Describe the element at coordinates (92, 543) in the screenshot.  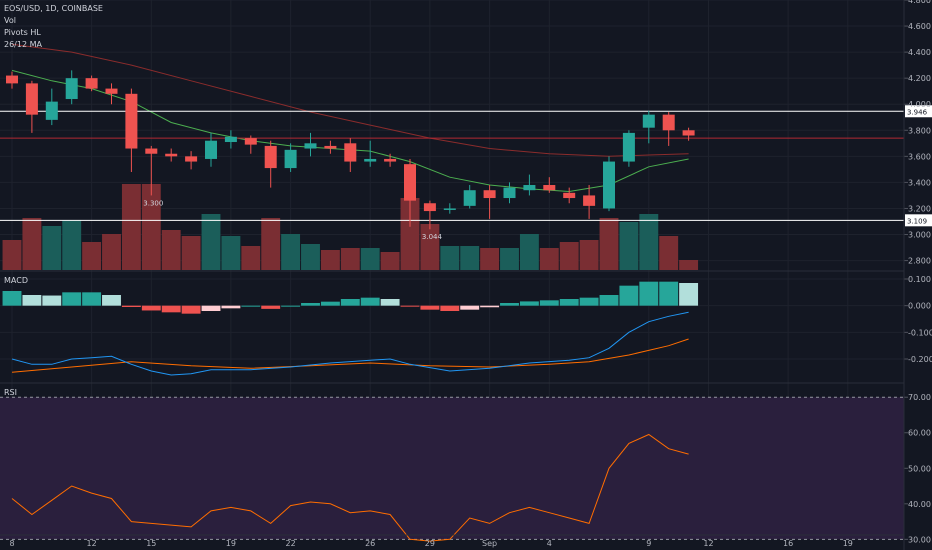
I see `time-tick-label: 12` at that location.